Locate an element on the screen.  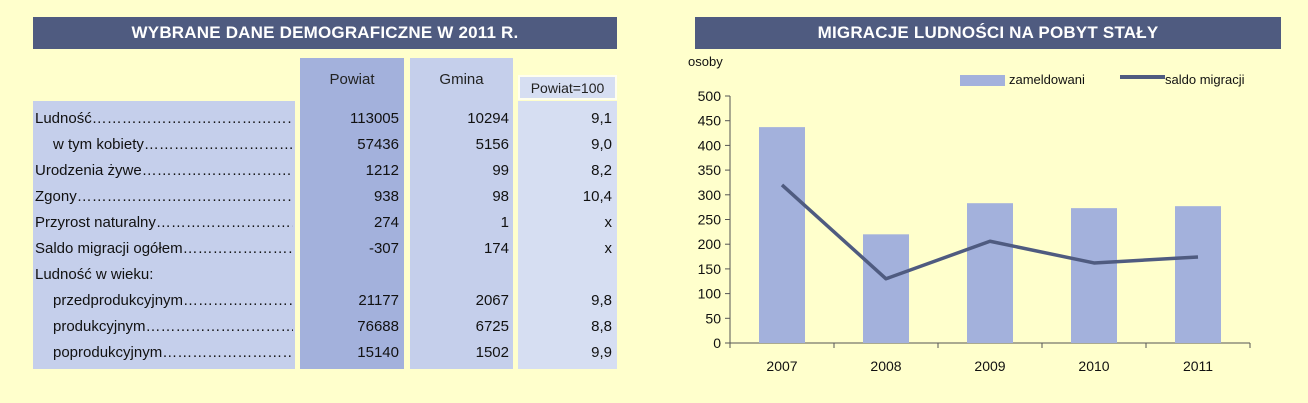
table-row: Ludność…………………………………………… 113005 10294 9,1 is located at coordinates (325, 119).